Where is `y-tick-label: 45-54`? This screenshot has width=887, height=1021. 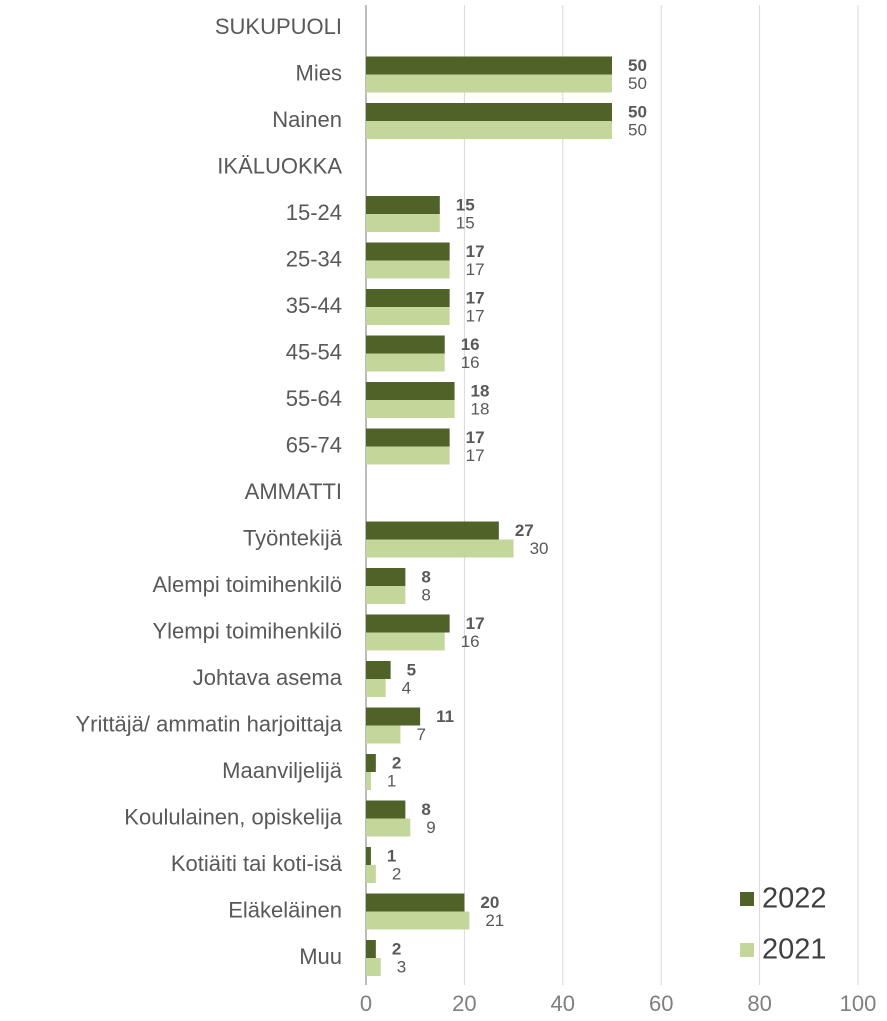
y-tick-label: 45-54 is located at coordinates (314, 351).